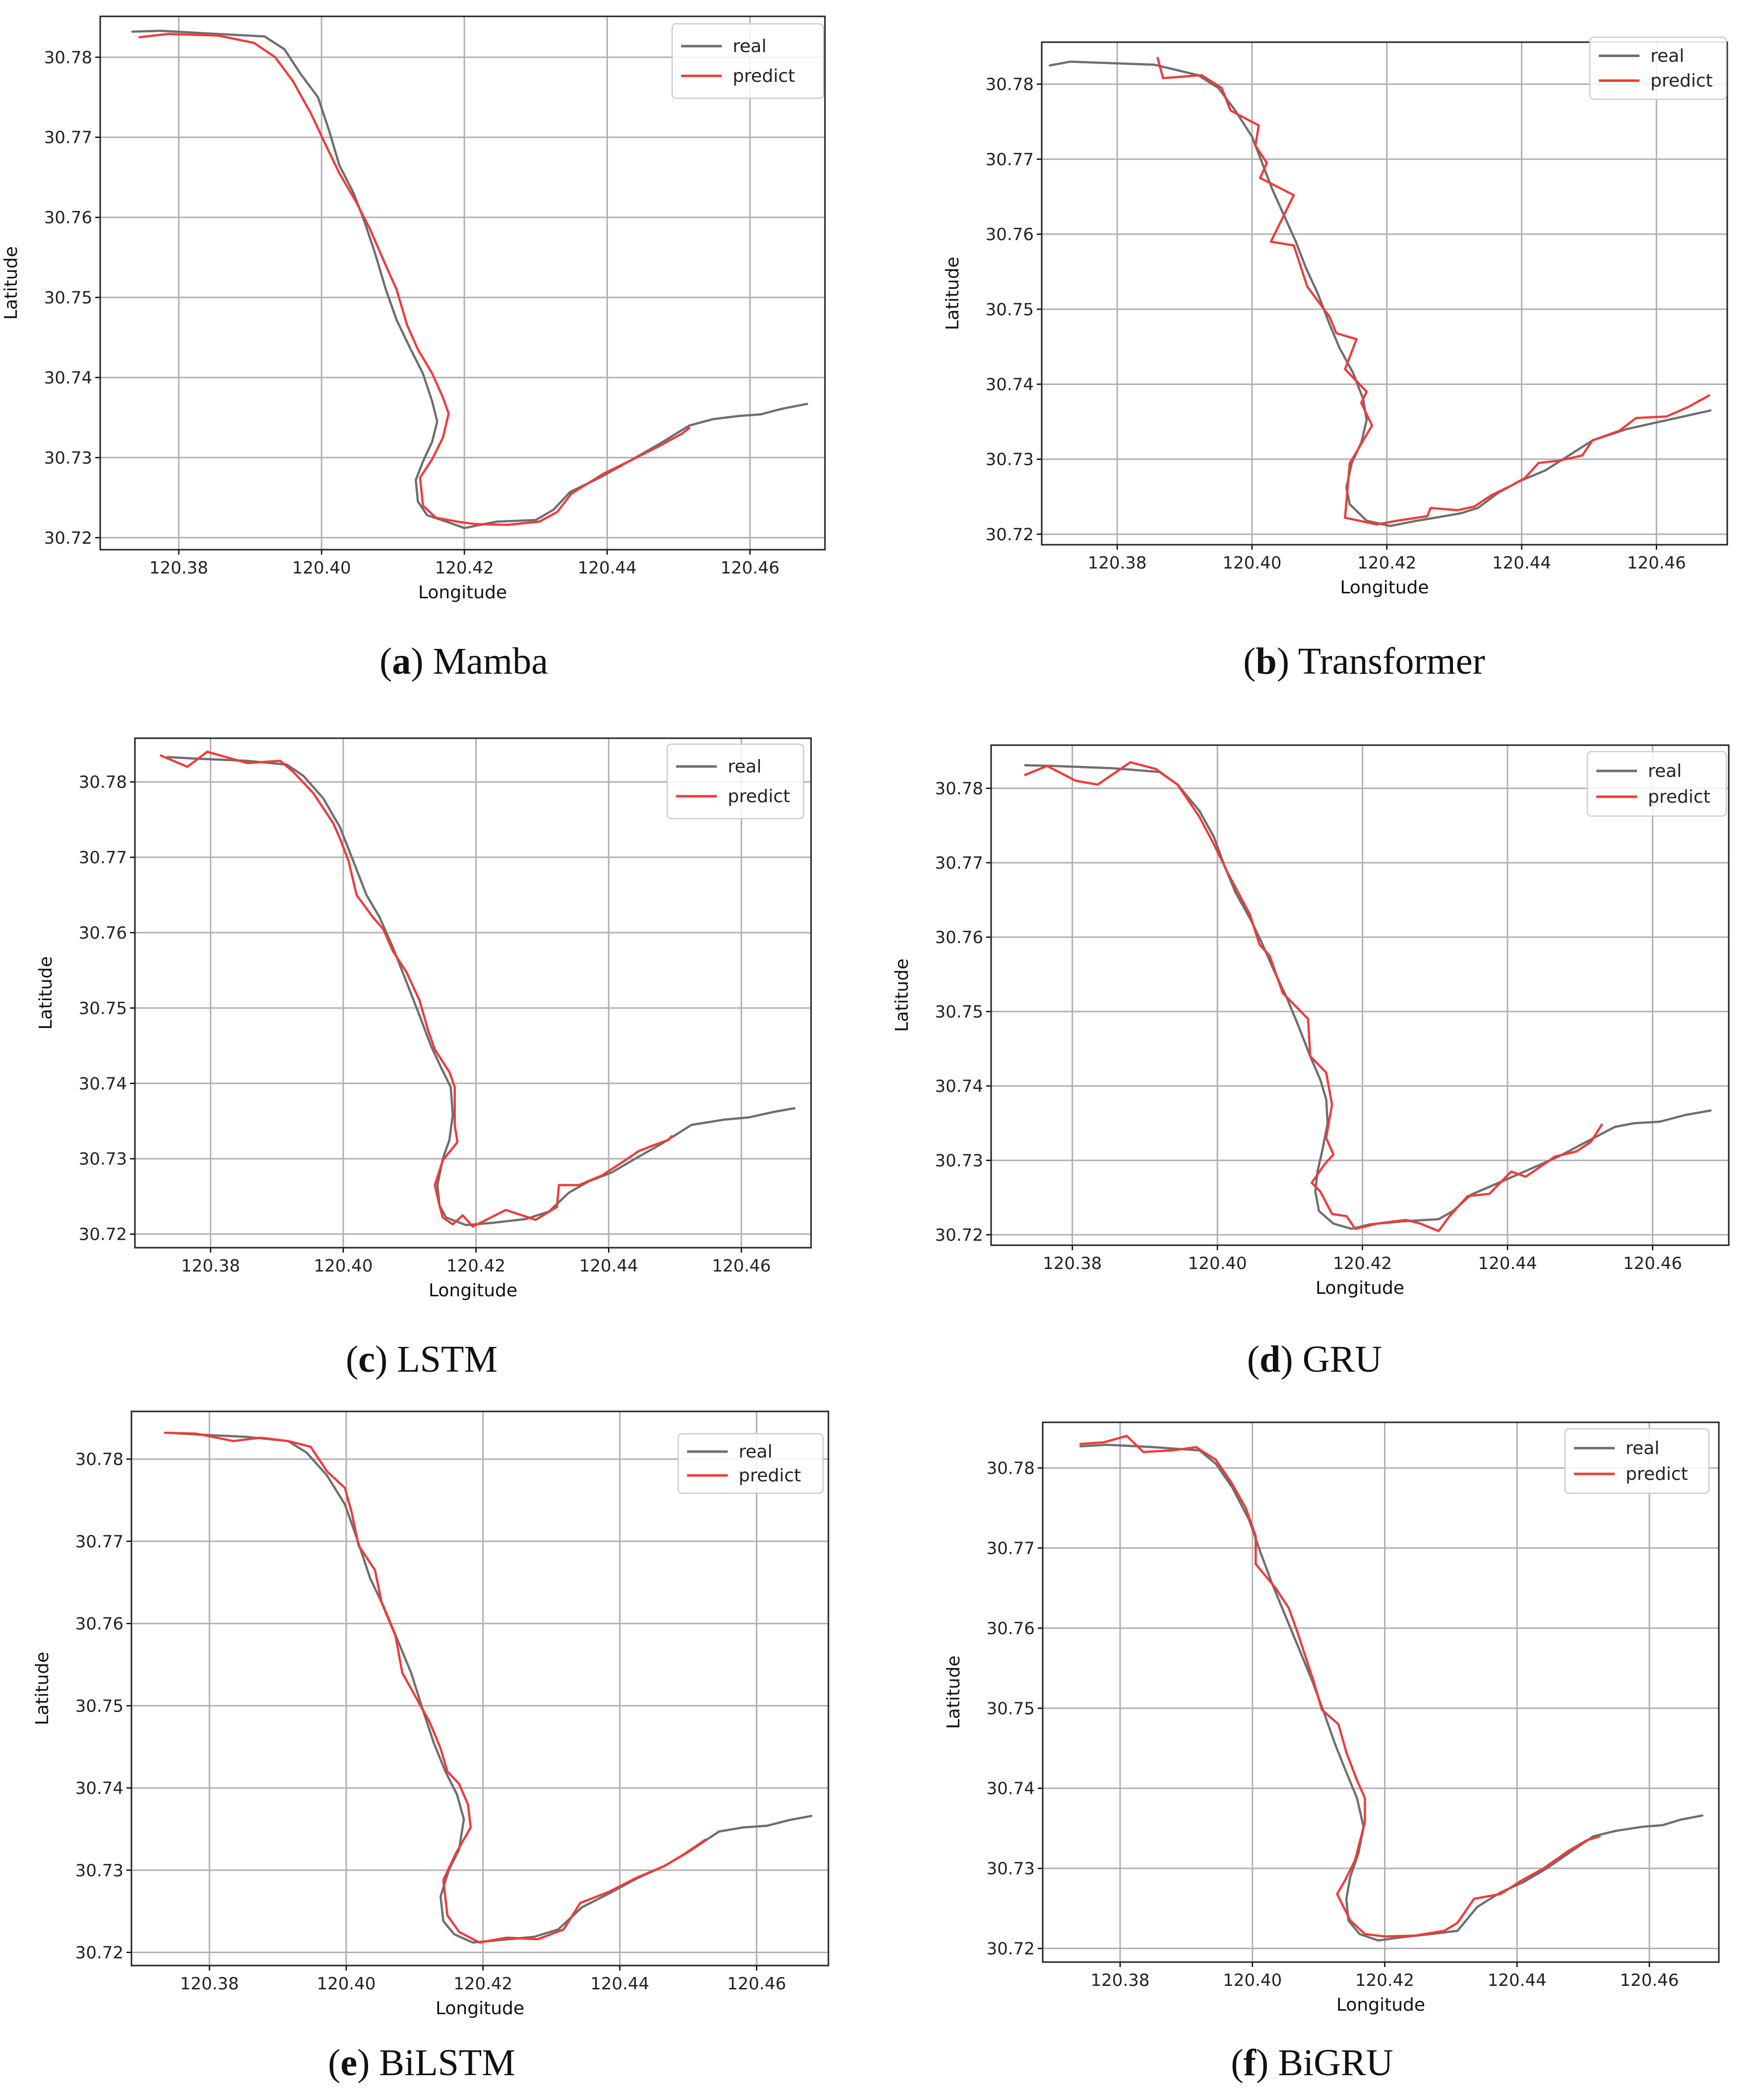  What do you see at coordinates (422, 1359) in the screenshot?
I see `panel-caption: (c) LSTM` at bounding box center [422, 1359].